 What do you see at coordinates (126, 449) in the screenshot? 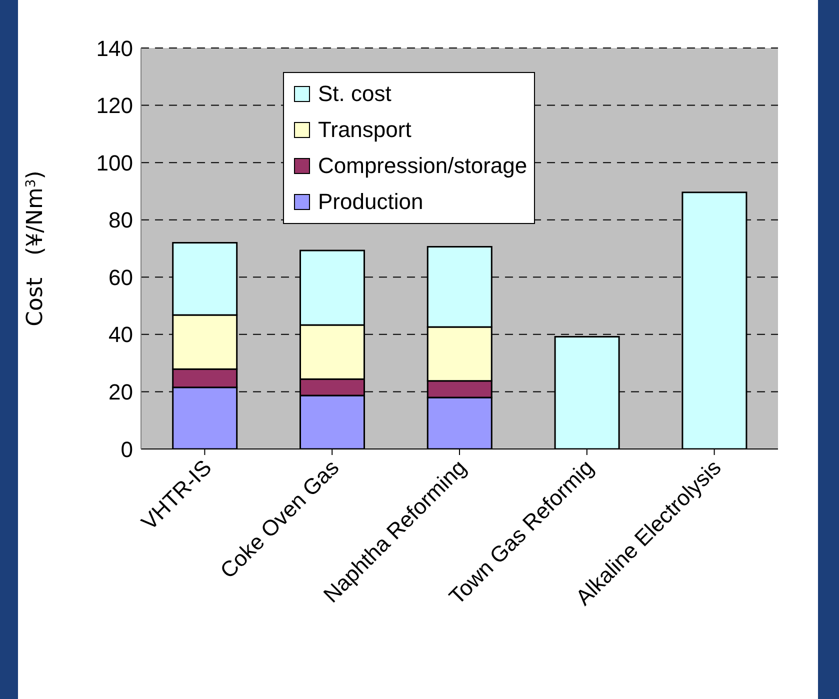
I see `y-tick-label: 0` at bounding box center [126, 449].